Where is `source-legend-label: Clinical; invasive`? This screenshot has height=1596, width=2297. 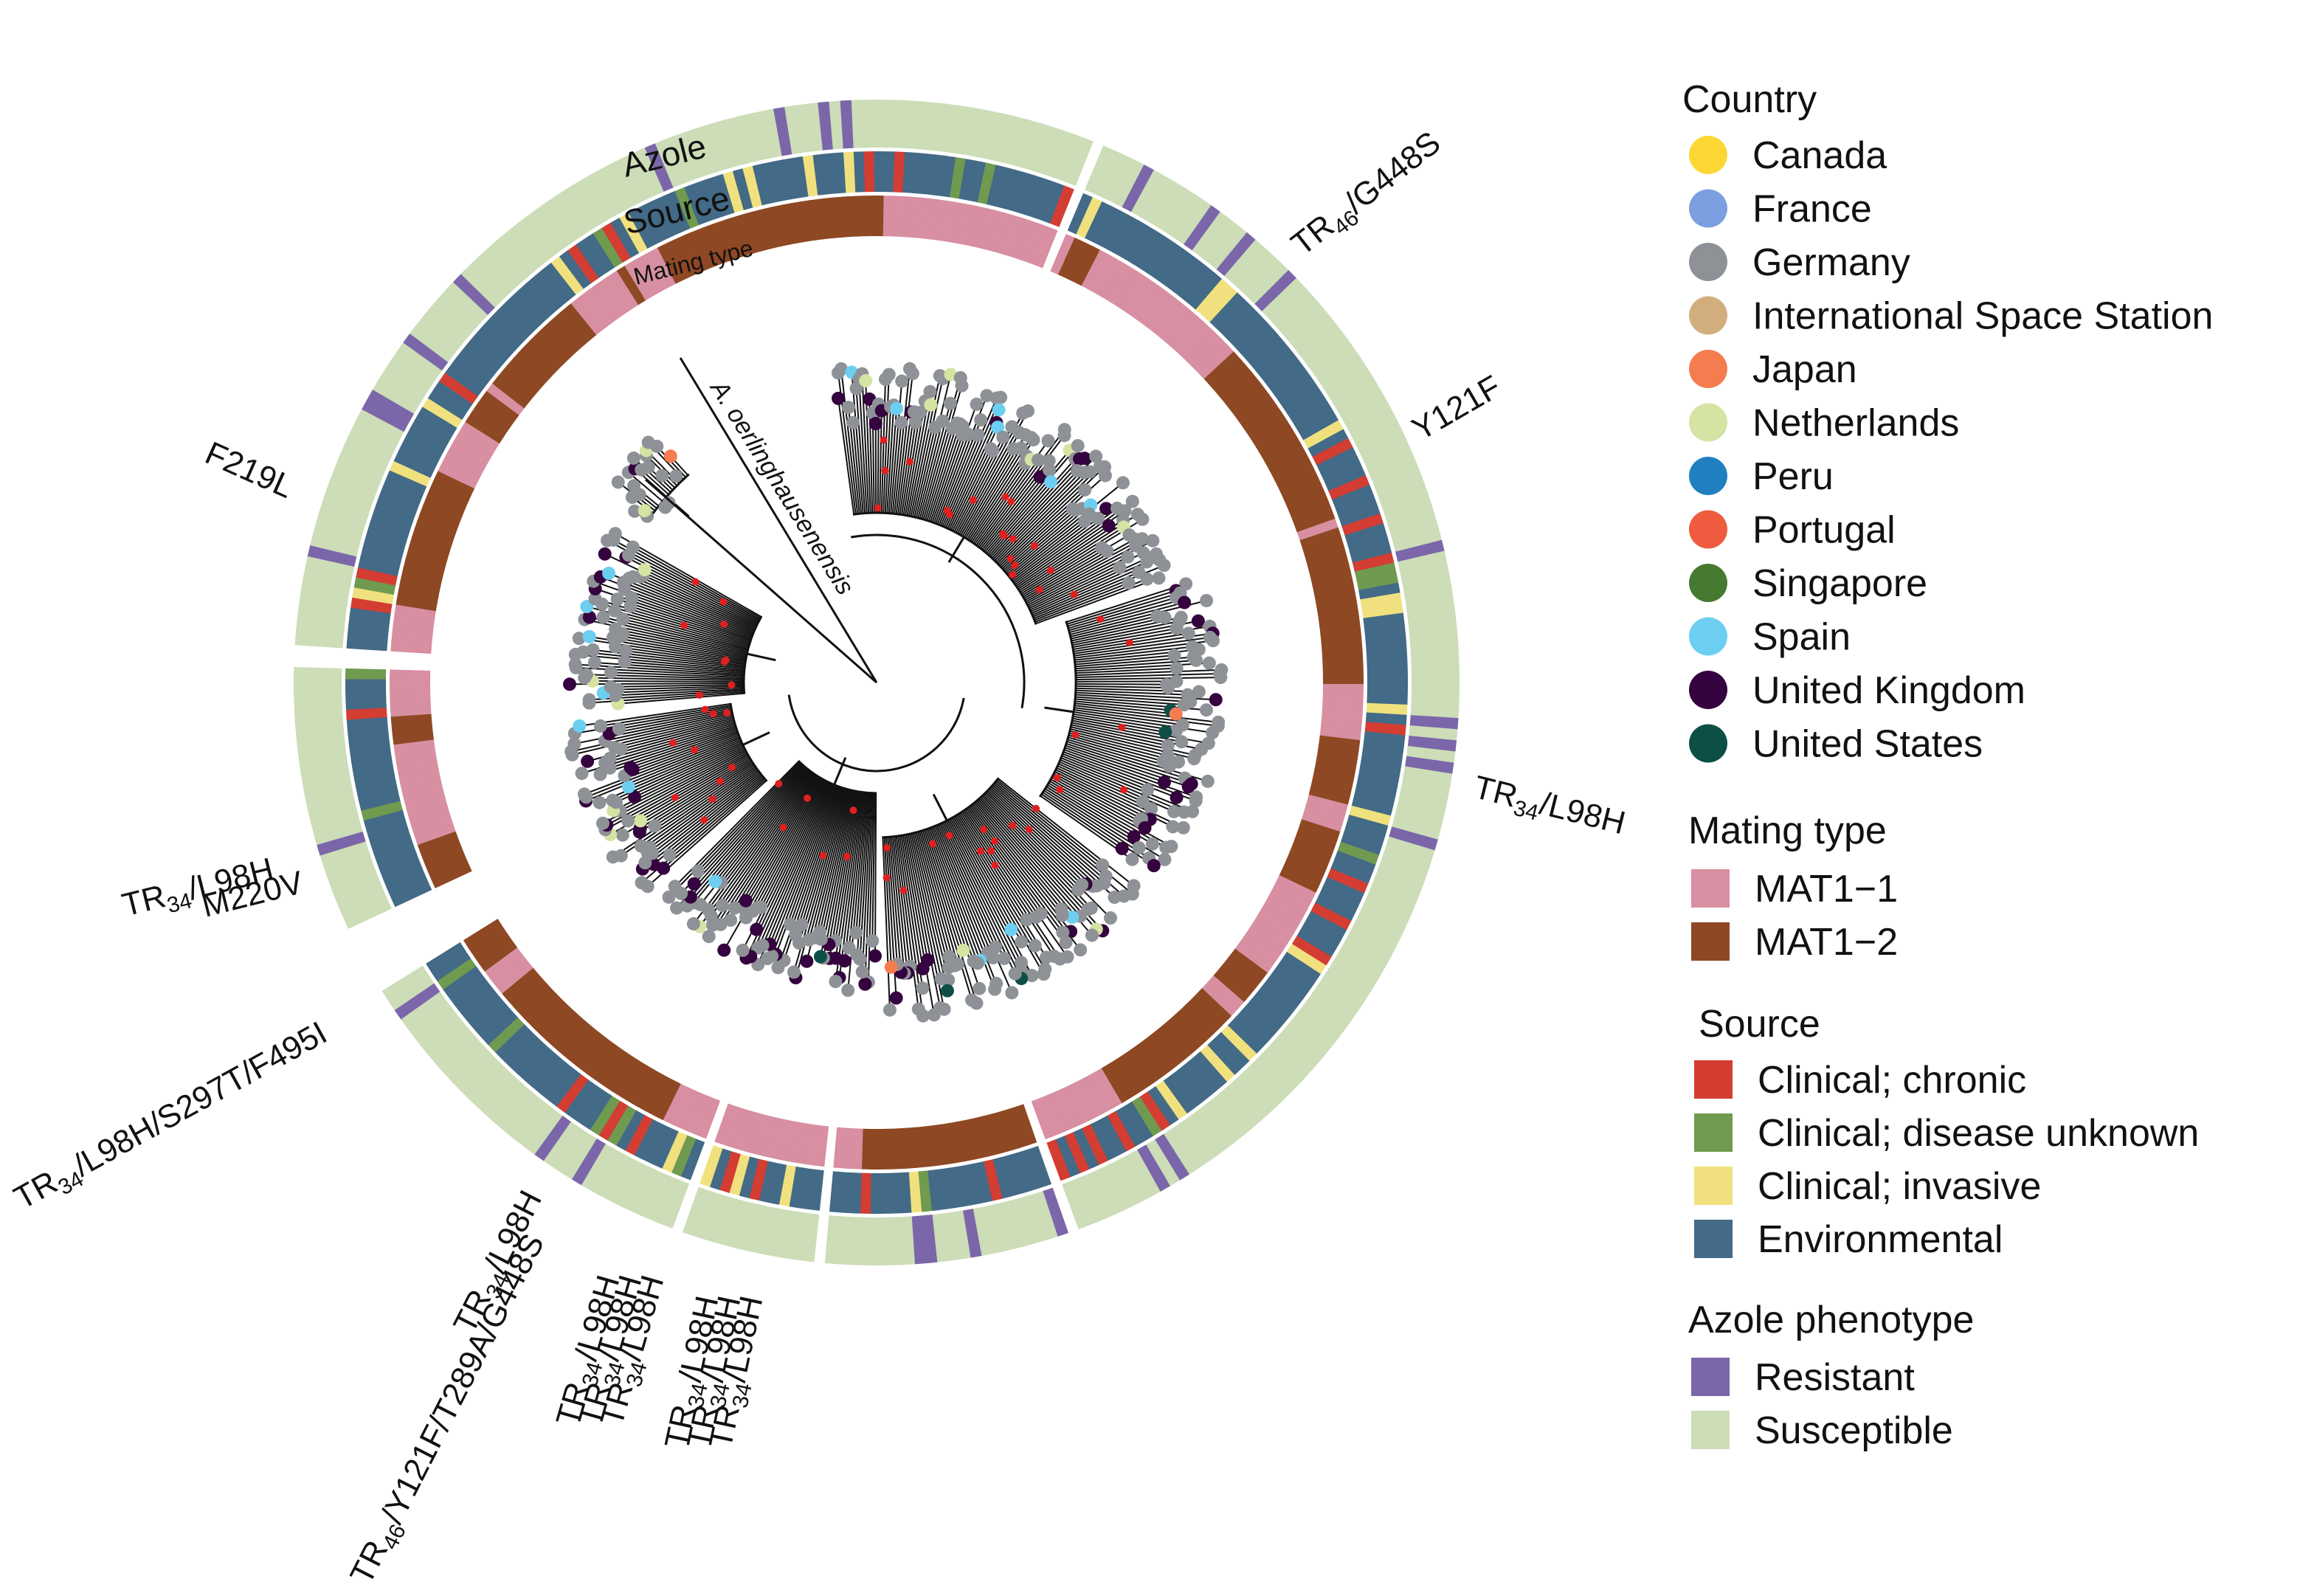 source-legend-label: Clinical; invasive is located at coordinates (1899, 1187).